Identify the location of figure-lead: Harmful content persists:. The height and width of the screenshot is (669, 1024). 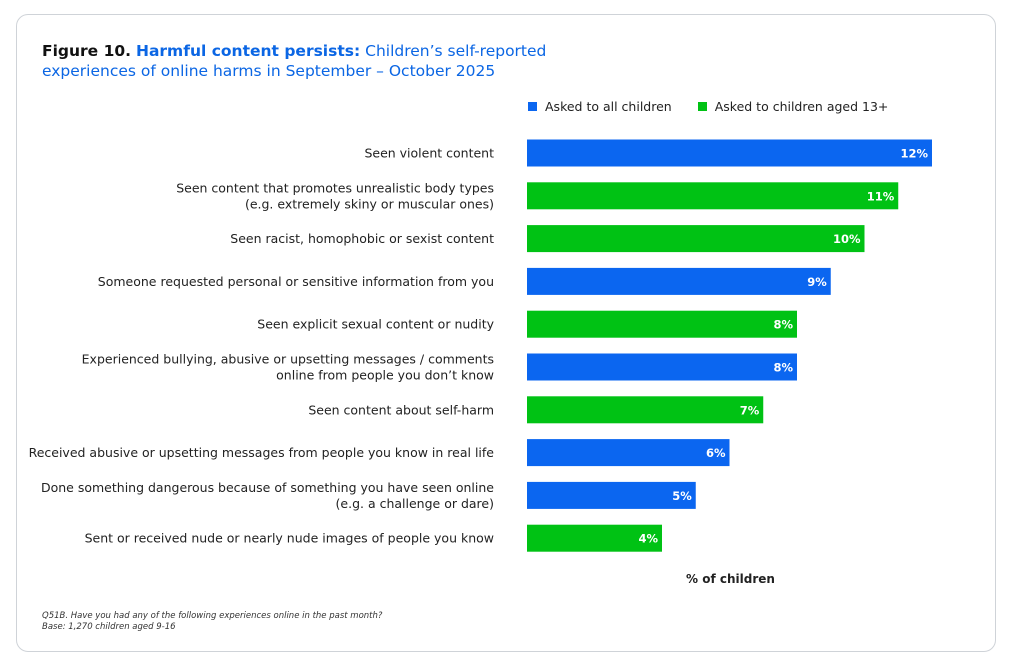
(248, 51).